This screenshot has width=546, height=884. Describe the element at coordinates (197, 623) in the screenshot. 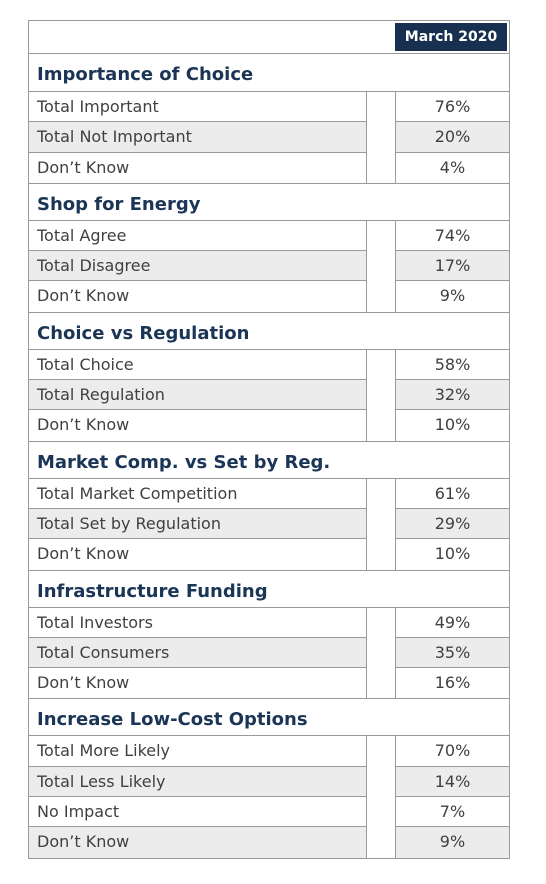

I see `row-label: Total Investors` at that location.